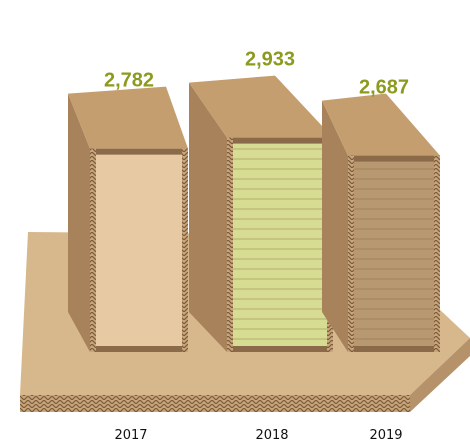 This screenshot has height=447, width=470. I want to click on value-label-2018: 2,933, so click(270, 60).